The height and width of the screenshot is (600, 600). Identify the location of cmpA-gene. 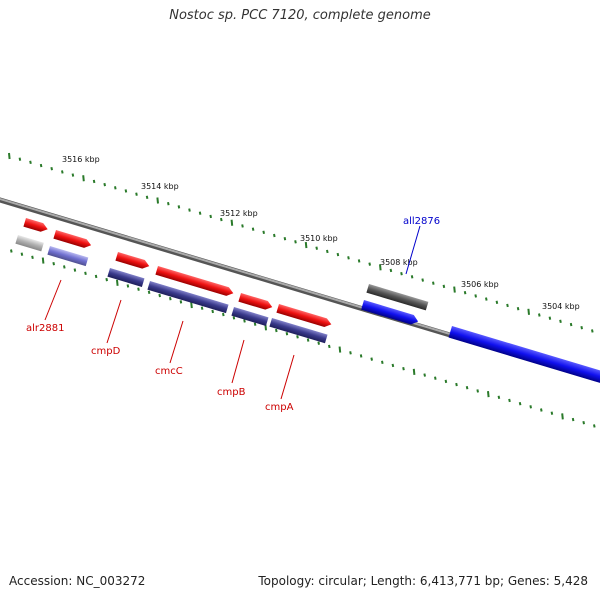
(298, 331).